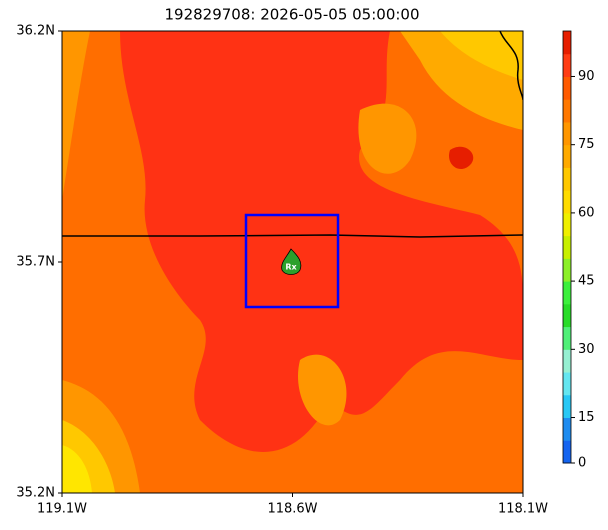 The image size is (608, 530). What do you see at coordinates (523, 509) in the screenshot?
I see `x-tick-label: 118.1W` at bounding box center [523, 509].